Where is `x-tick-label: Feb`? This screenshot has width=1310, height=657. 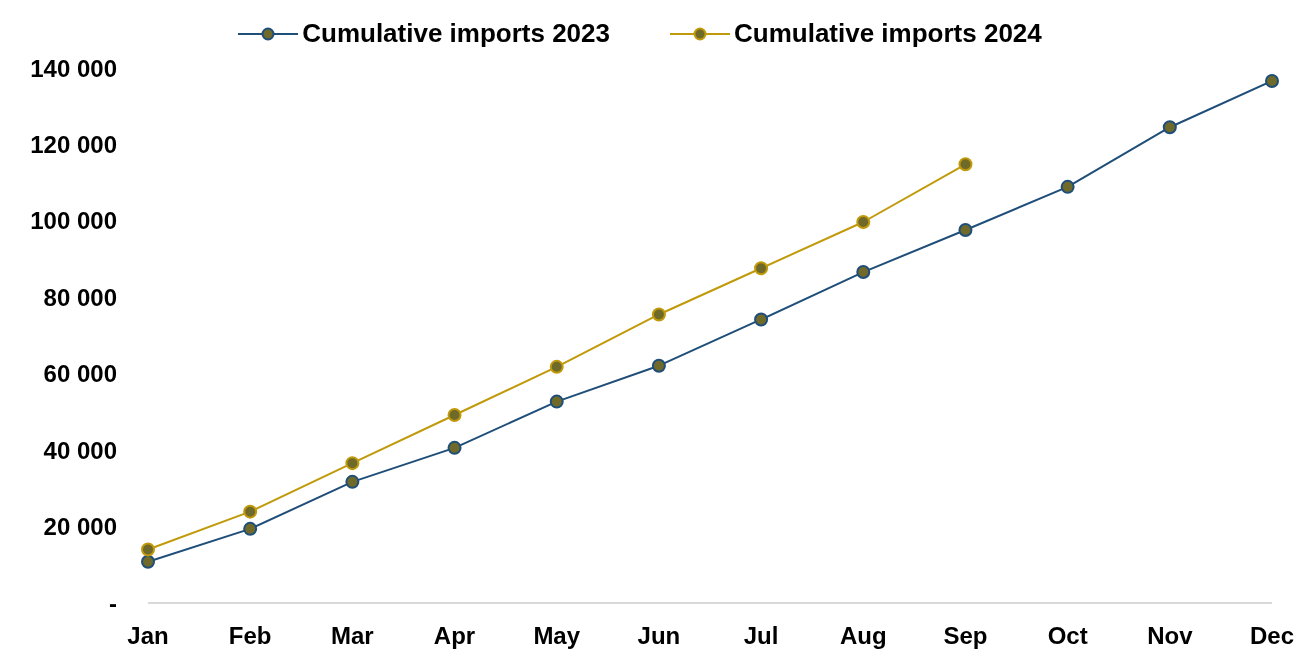 x-tick-label: Feb is located at coordinates (250, 636).